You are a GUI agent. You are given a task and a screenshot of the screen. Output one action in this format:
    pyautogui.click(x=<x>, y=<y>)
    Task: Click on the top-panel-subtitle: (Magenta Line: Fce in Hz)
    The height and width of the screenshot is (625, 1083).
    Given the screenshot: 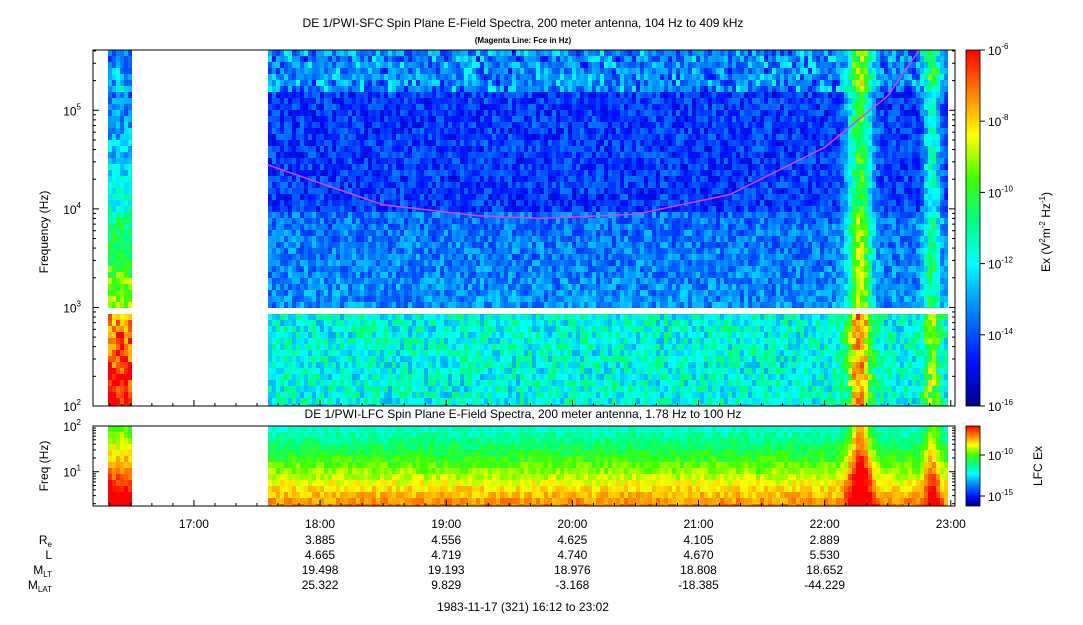 What is the action you would take?
    pyautogui.click(x=523, y=40)
    